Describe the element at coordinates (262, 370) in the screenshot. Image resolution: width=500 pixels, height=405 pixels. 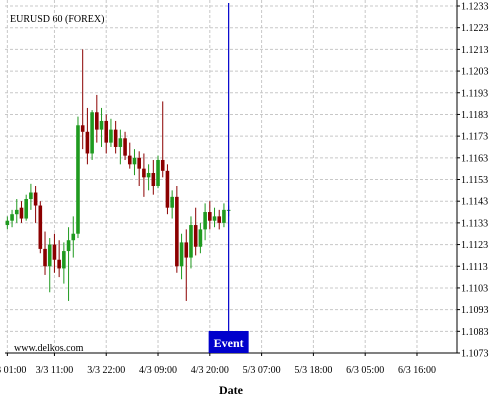
I see `x-tick-label: 5/3 07:00` at that location.